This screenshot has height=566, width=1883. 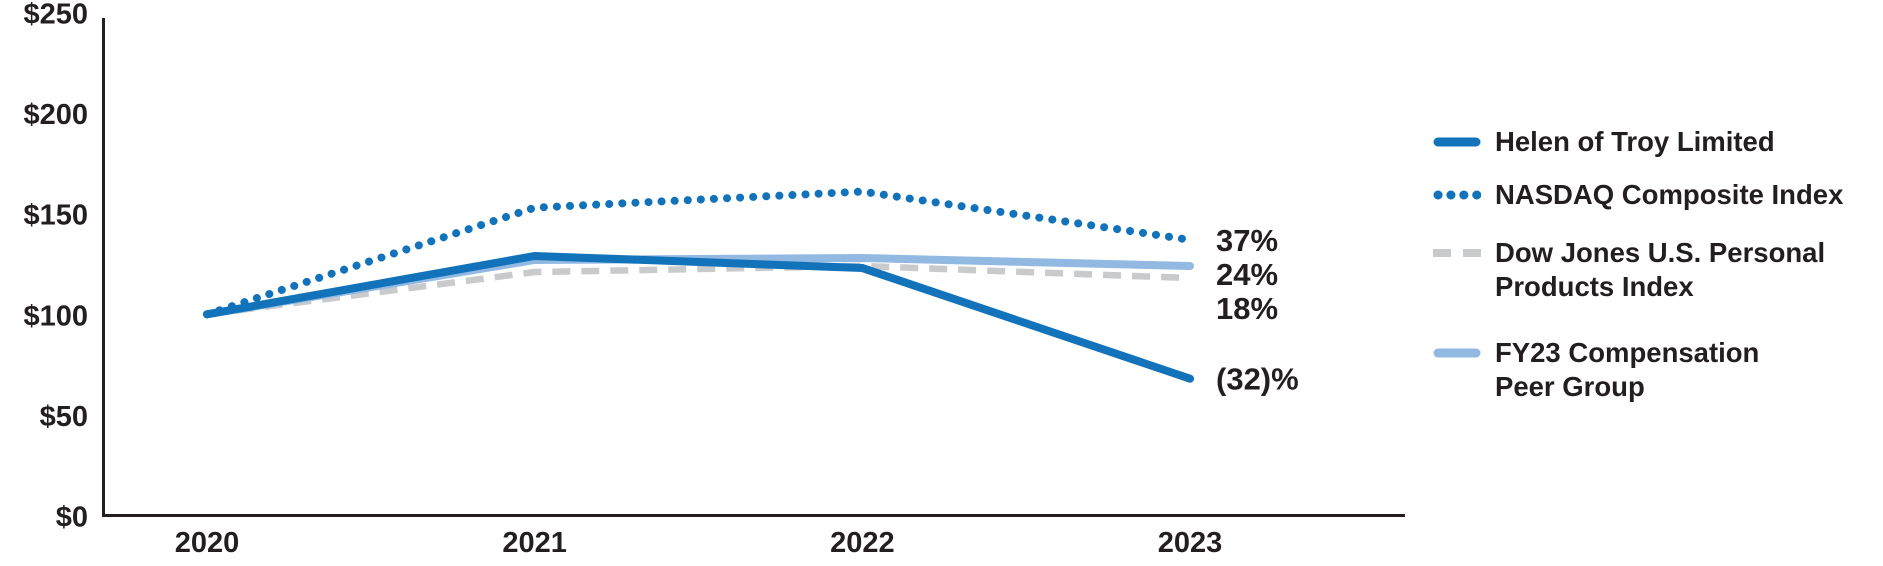 What do you see at coordinates (1457, 353) in the screenshot?
I see `legend-swatch-peer-group-icon` at bounding box center [1457, 353].